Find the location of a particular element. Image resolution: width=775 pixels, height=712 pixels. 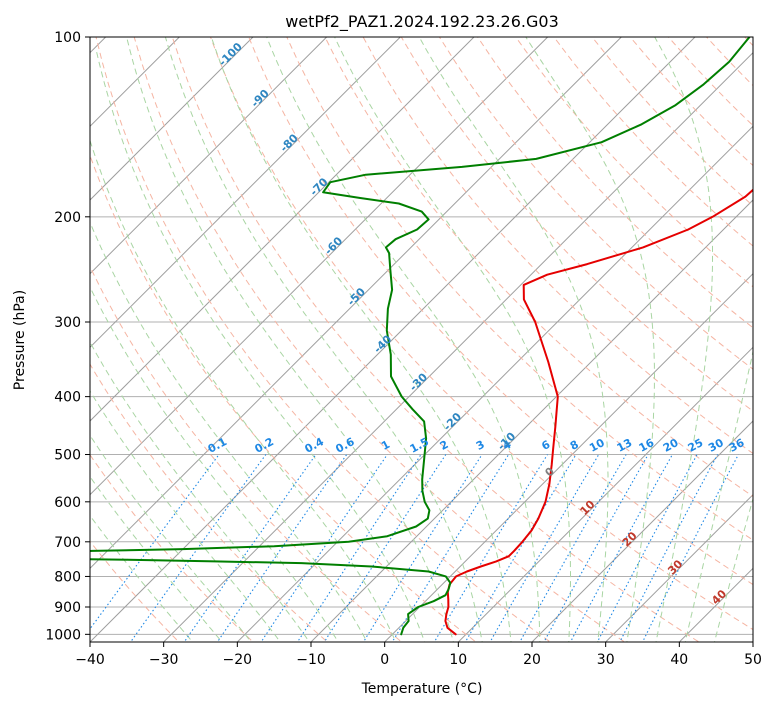

y-tick-label: 700 is located at coordinates (67, 543).